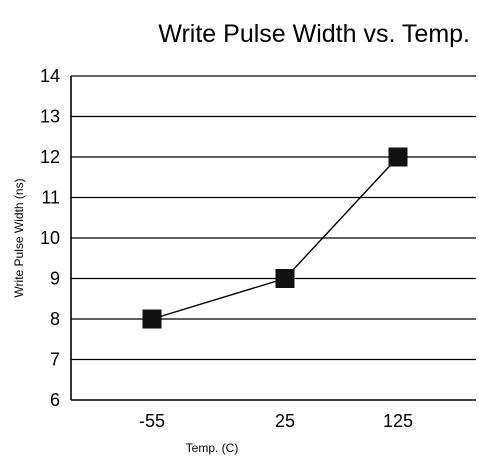 Image resolution: width=479 pixels, height=457 pixels. Describe the element at coordinates (55, 319) in the screenshot. I see `y-tick-label-8: 8` at that location.